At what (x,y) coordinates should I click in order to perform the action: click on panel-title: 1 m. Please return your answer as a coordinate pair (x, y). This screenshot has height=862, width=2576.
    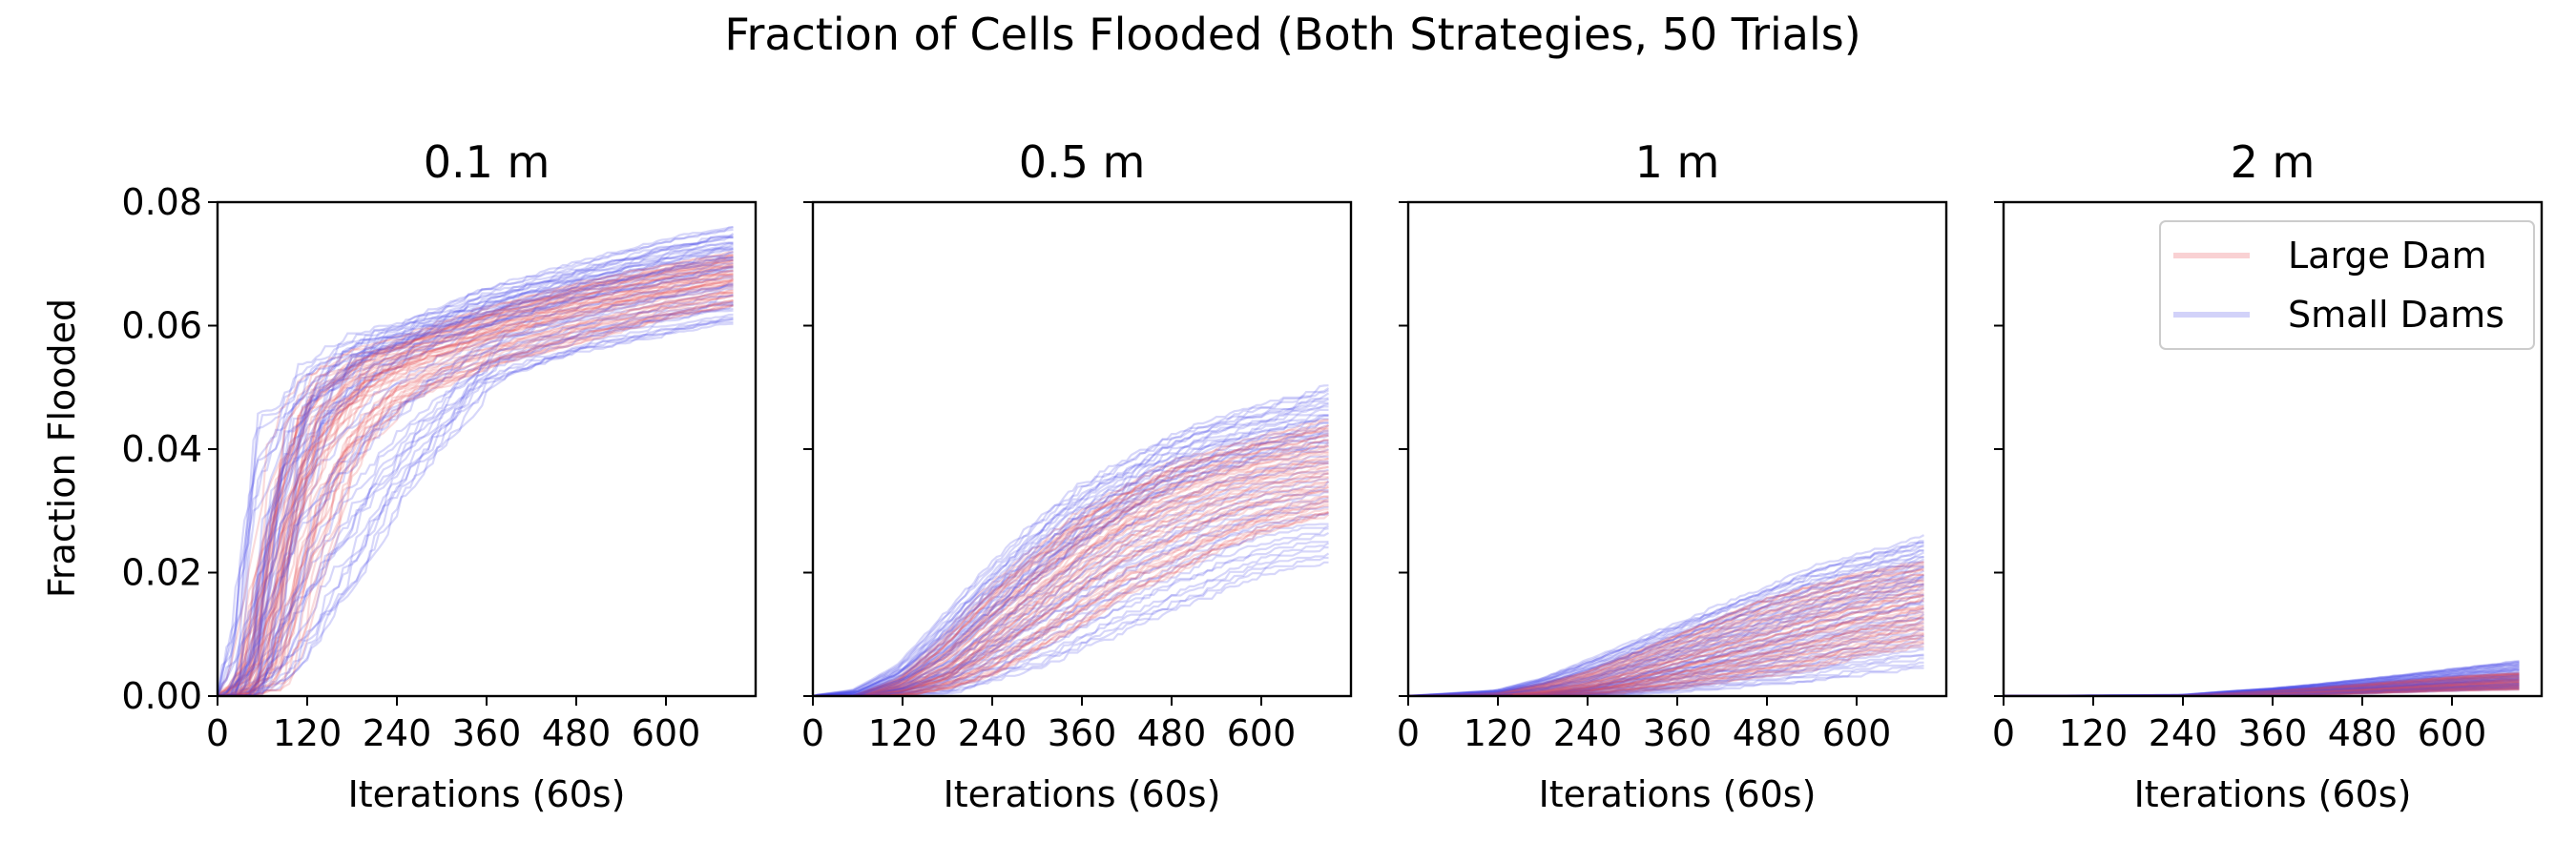
    Looking at the image, I should click on (1677, 162).